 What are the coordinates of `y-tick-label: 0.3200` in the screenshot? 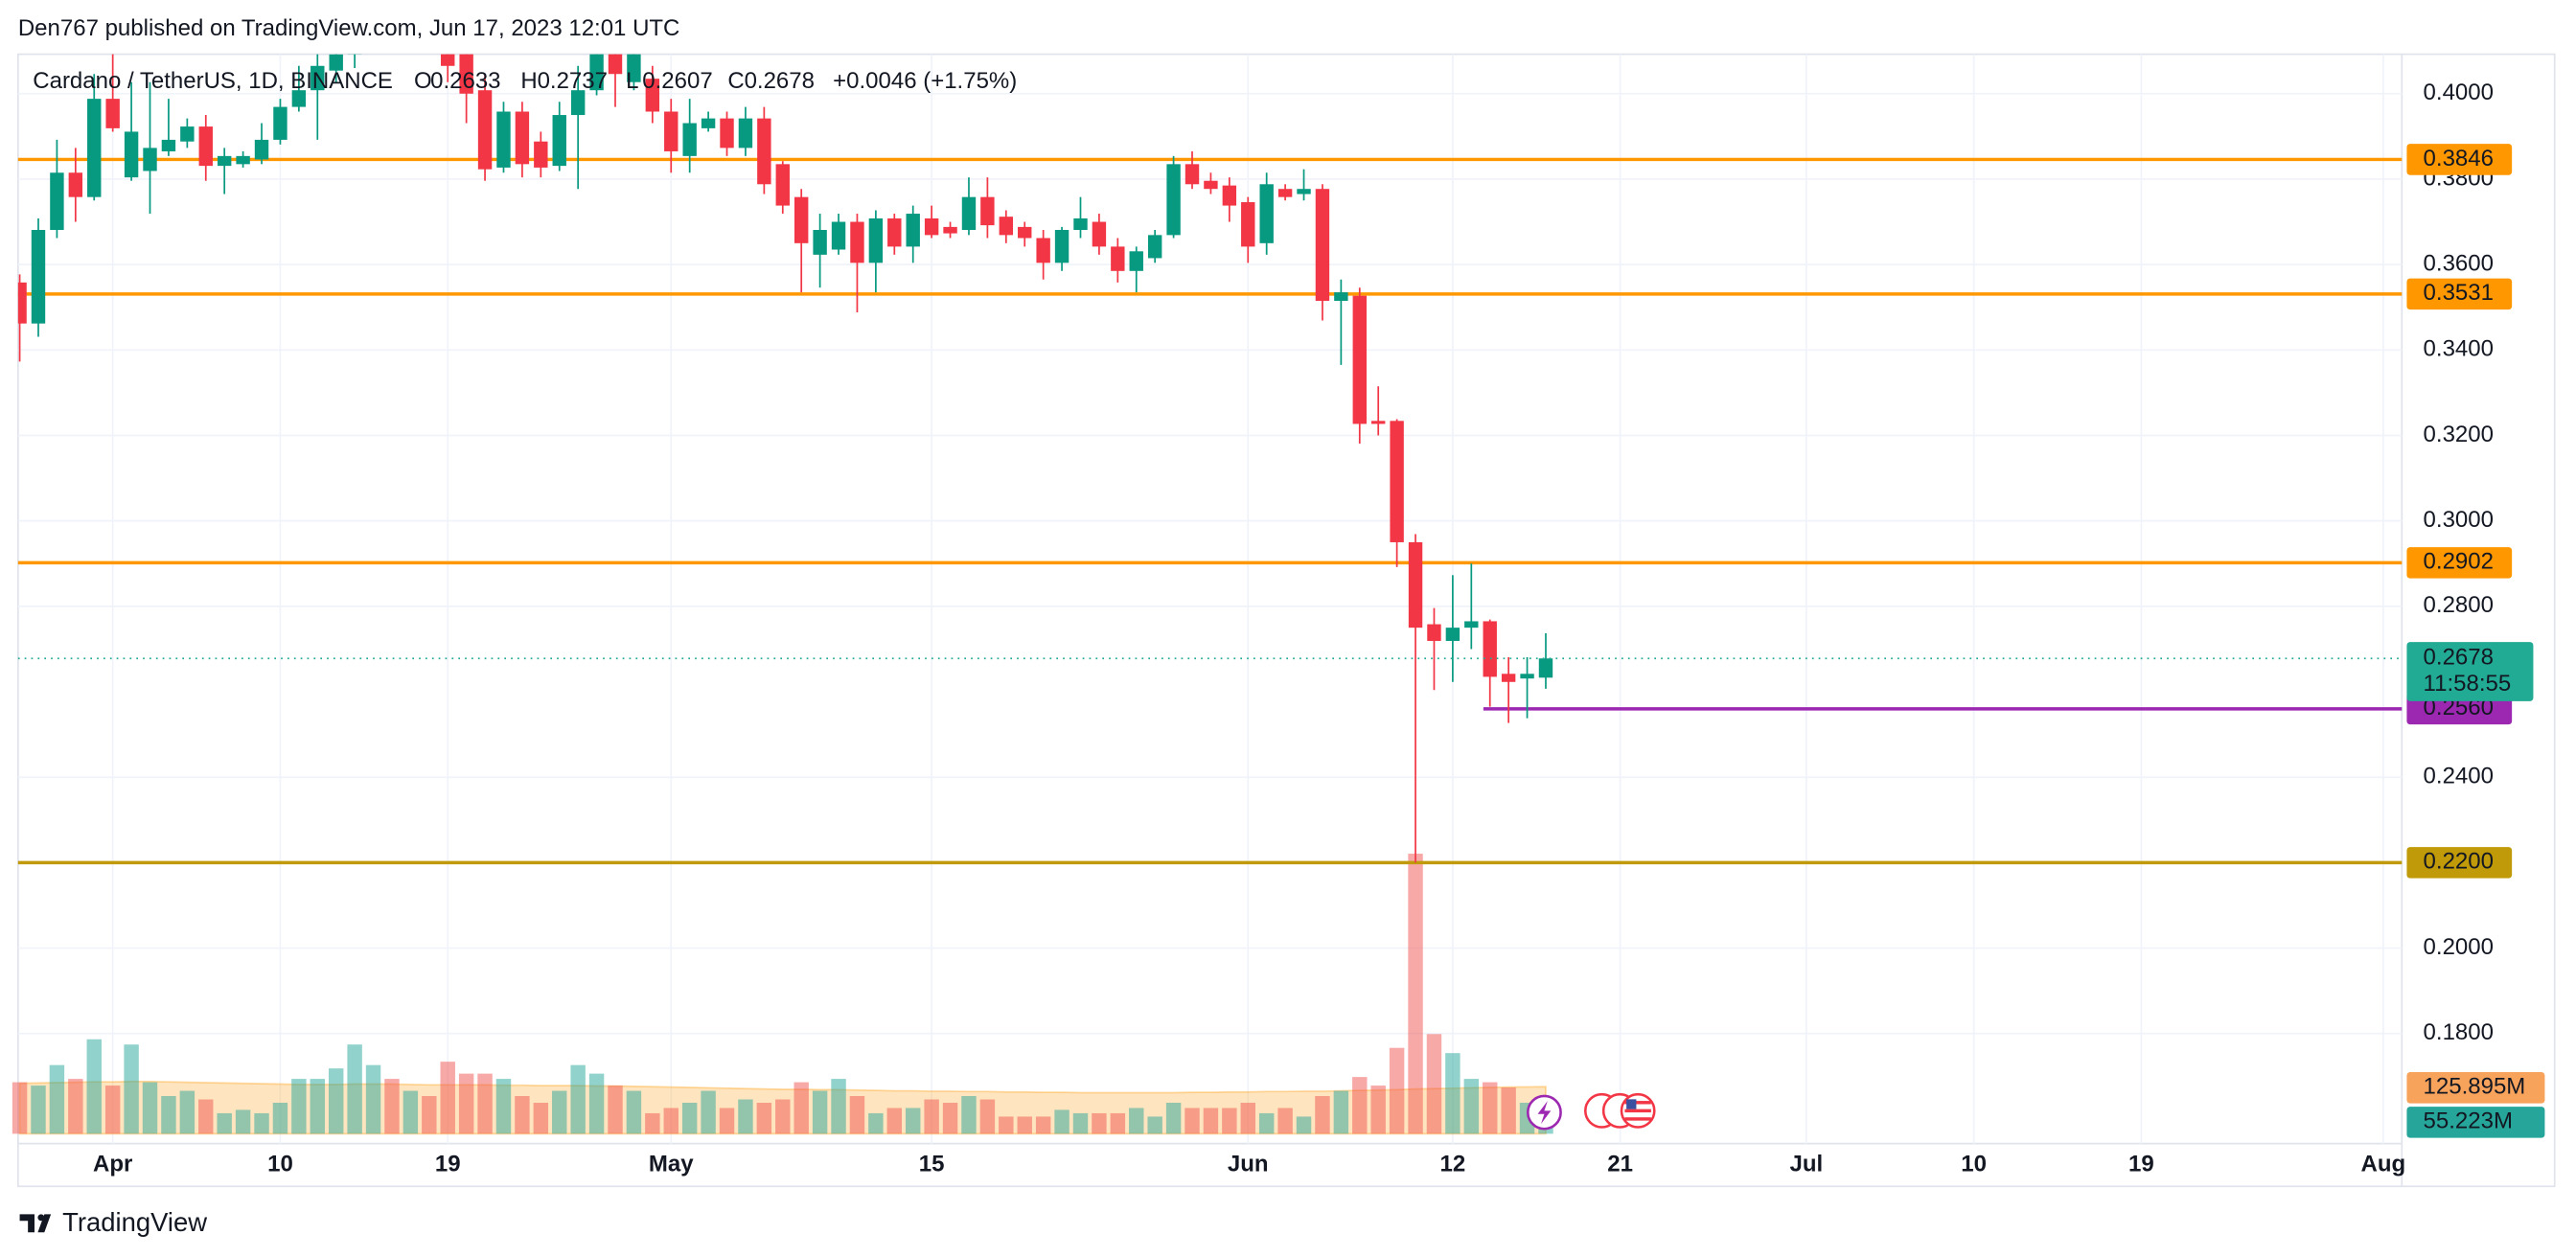 It's located at (2459, 434).